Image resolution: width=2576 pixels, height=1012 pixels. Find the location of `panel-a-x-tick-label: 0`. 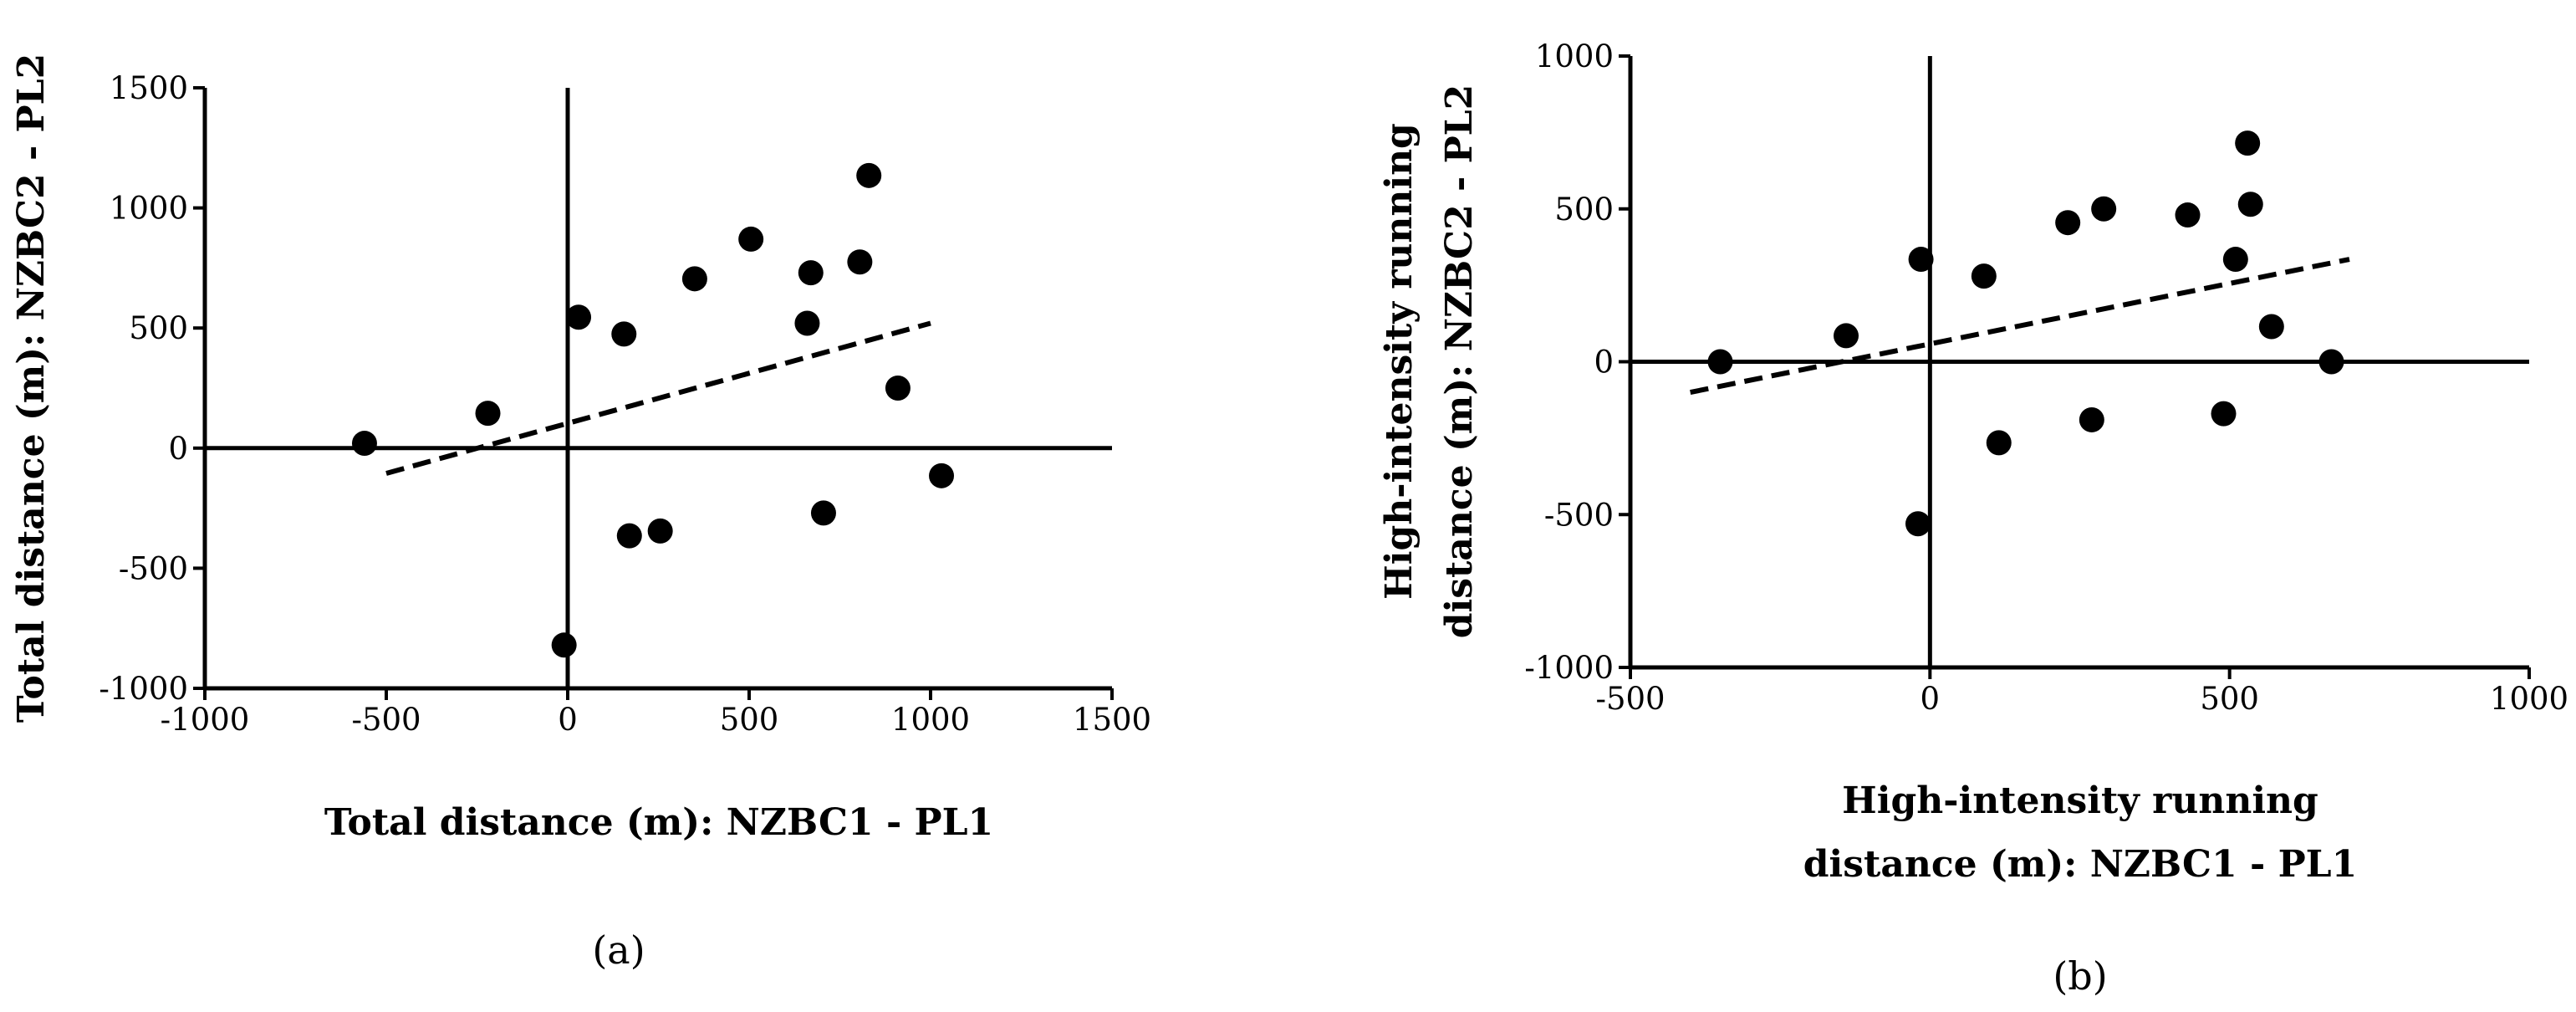

panel-a-x-tick-label: 0 is located at coordinates (568, 720).